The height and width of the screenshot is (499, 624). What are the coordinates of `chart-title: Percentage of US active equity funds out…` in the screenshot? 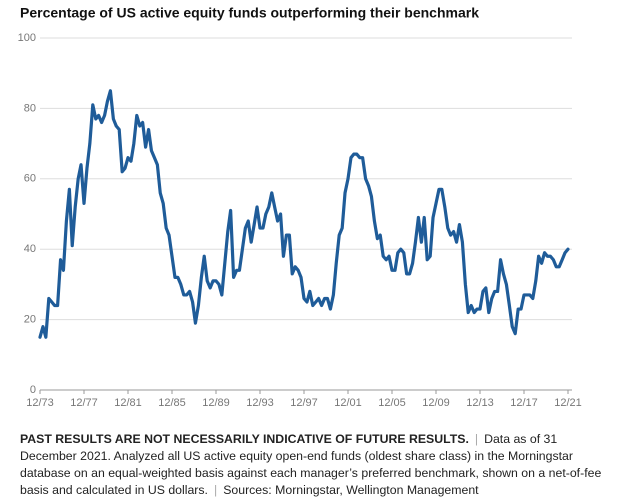 It's located at (249, 13).